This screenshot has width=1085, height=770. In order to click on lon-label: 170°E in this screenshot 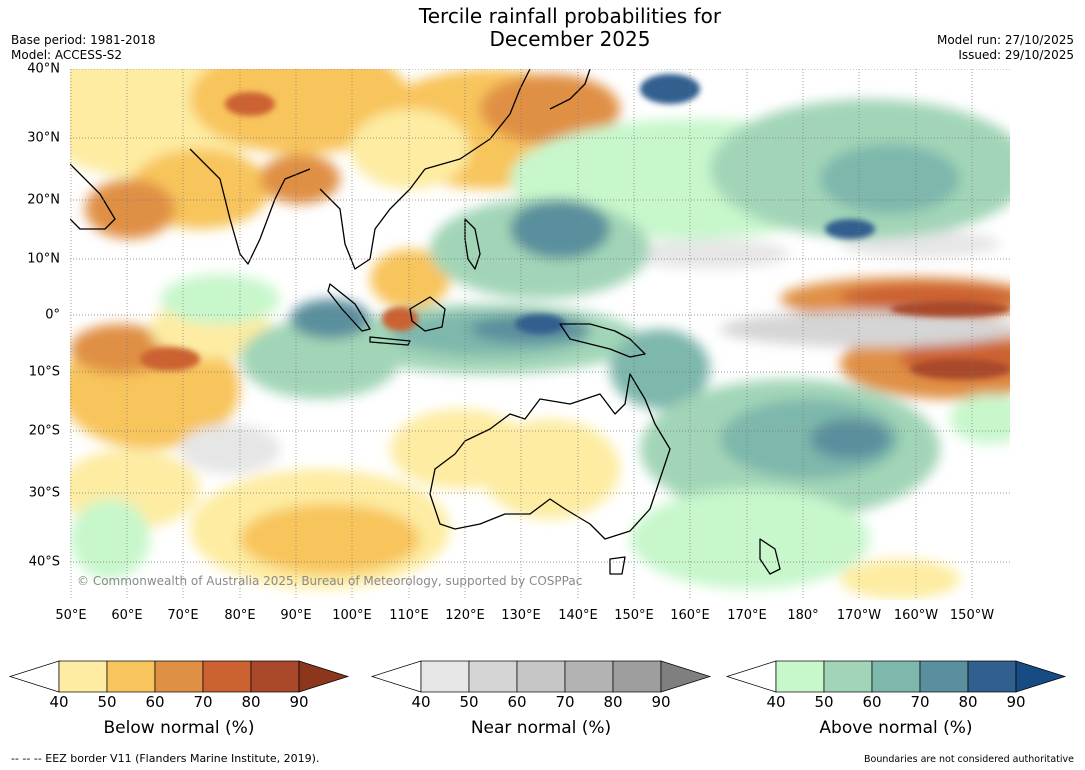, I will do `click(747, 615)`.